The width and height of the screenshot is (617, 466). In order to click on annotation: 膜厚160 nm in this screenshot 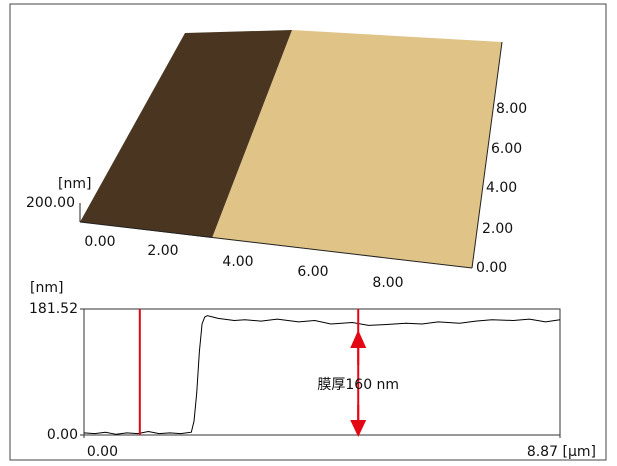, I will do `click(358, 385)`.